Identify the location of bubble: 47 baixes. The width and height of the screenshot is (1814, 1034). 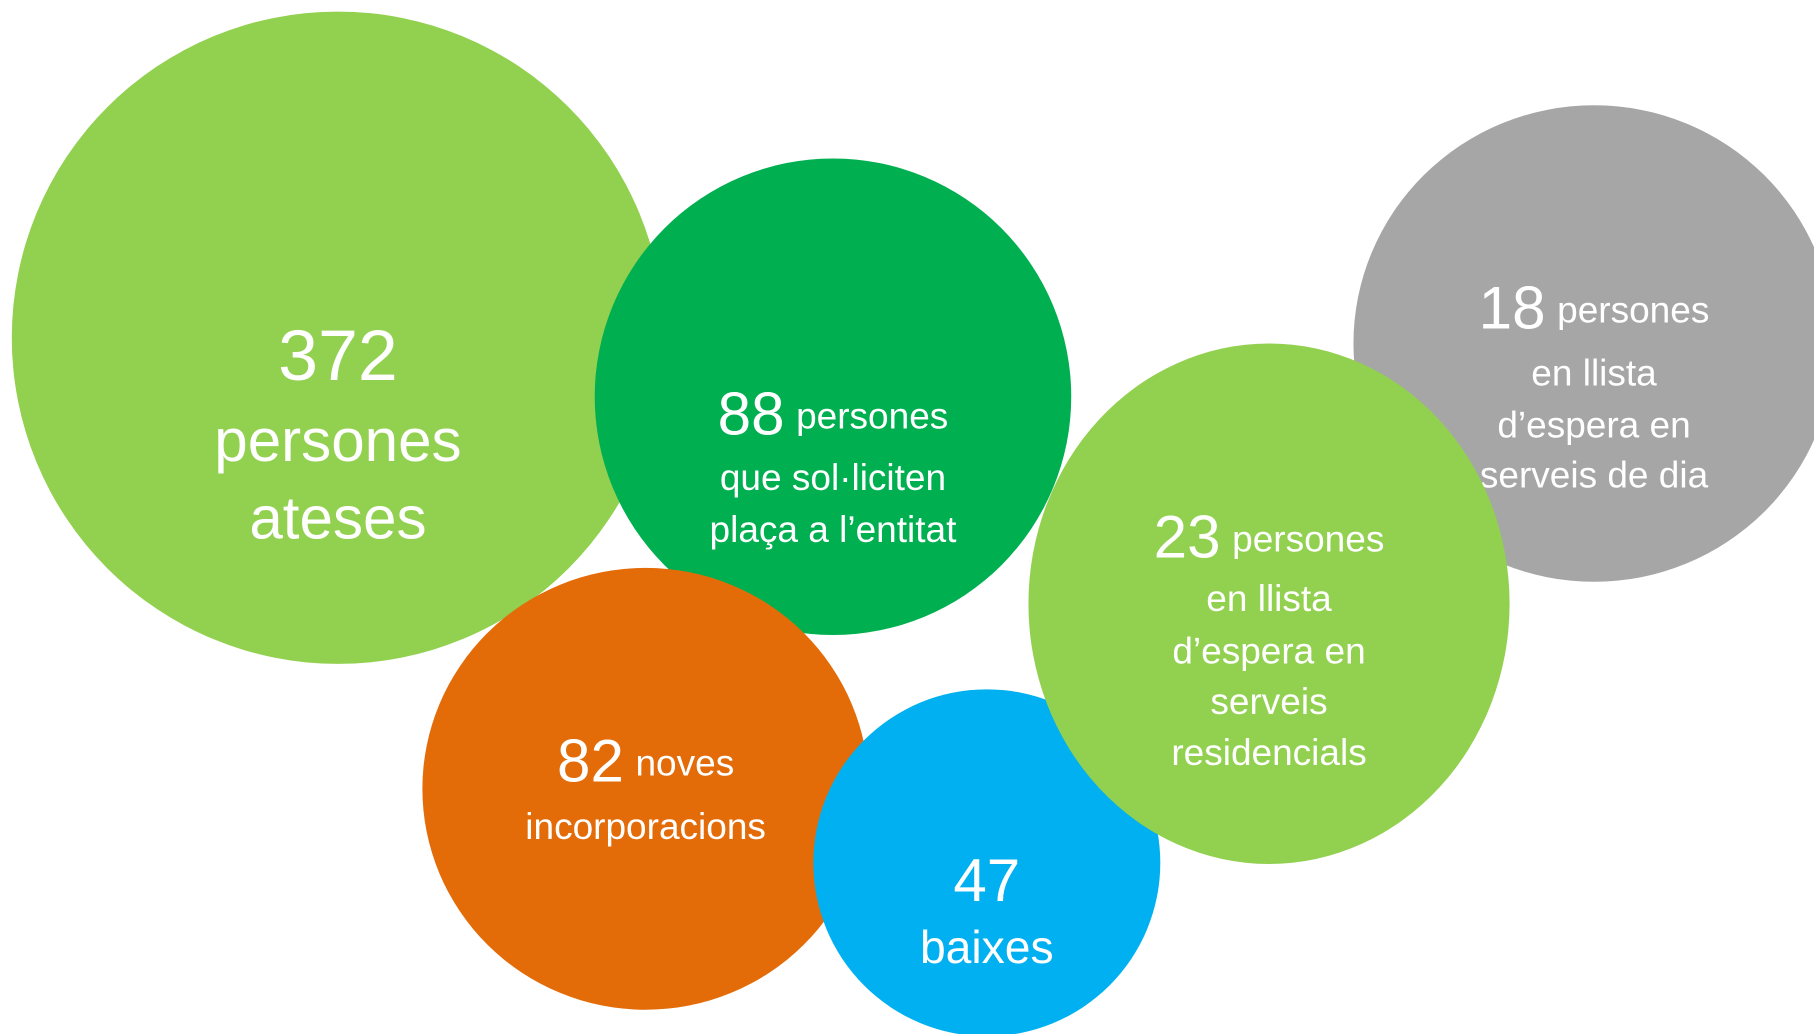
(987, 861).